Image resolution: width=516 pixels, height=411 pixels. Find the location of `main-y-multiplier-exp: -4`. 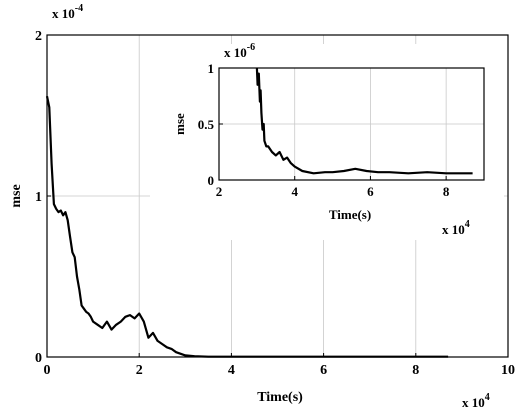

main-y-multiplier-exp: -4 is located at coordinates (79, 8).